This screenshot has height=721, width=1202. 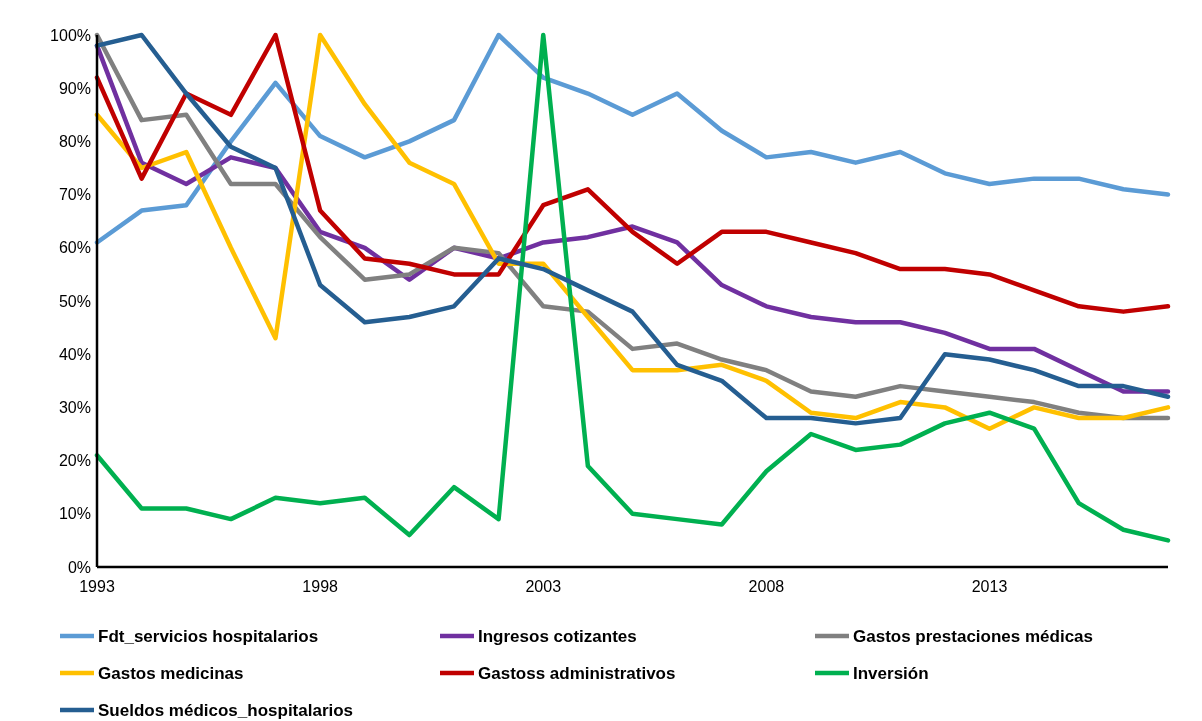 What do you see at coordinates (74, 461) in the screenshot?
I see `y-tick-label: 20%` at bounding box center [74, 461].